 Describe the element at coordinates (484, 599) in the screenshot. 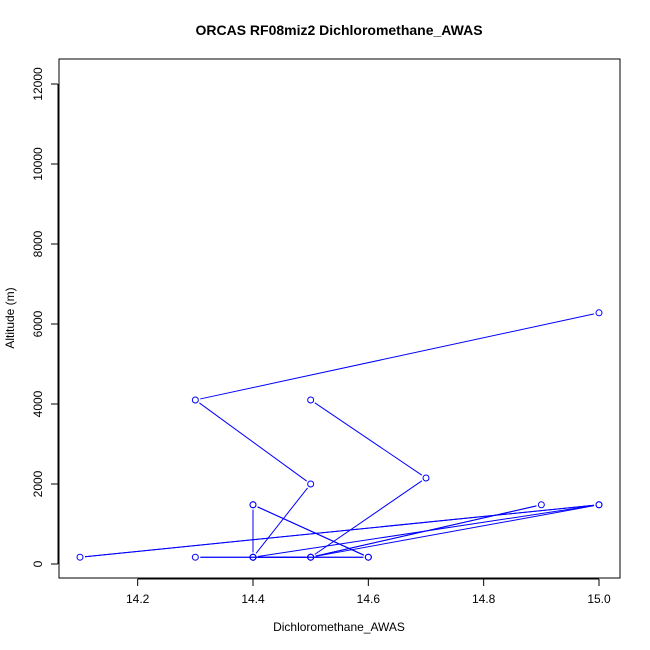

I see `x-tick-label: 14.8` at that location.